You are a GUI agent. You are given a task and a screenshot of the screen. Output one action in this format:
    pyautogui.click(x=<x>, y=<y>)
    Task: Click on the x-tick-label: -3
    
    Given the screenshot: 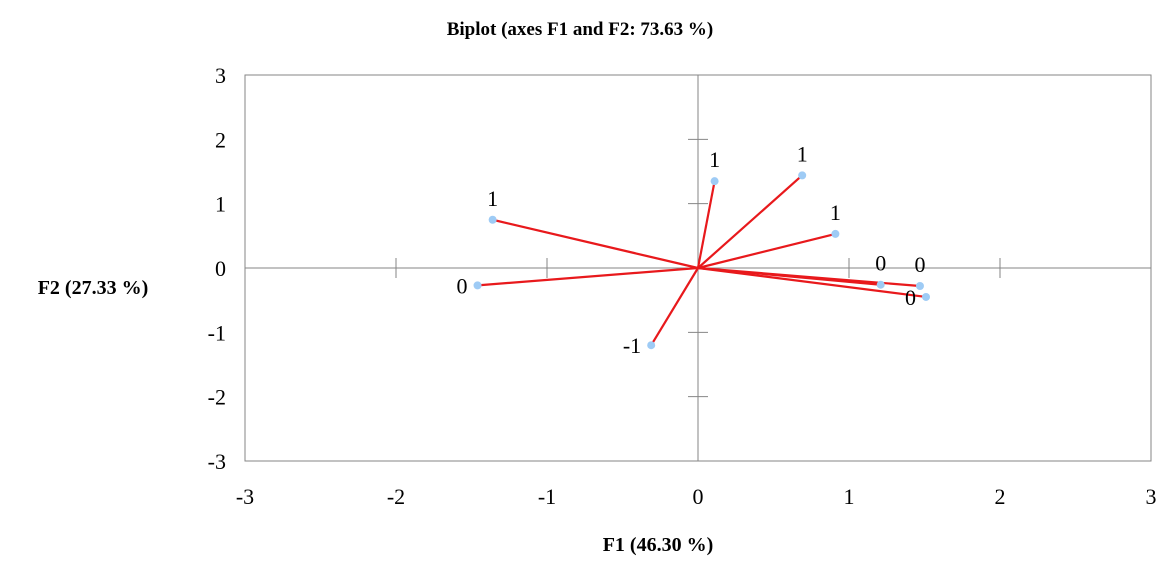 What is the action you would take?
    pyautogui.click(x=245, y=496)
    